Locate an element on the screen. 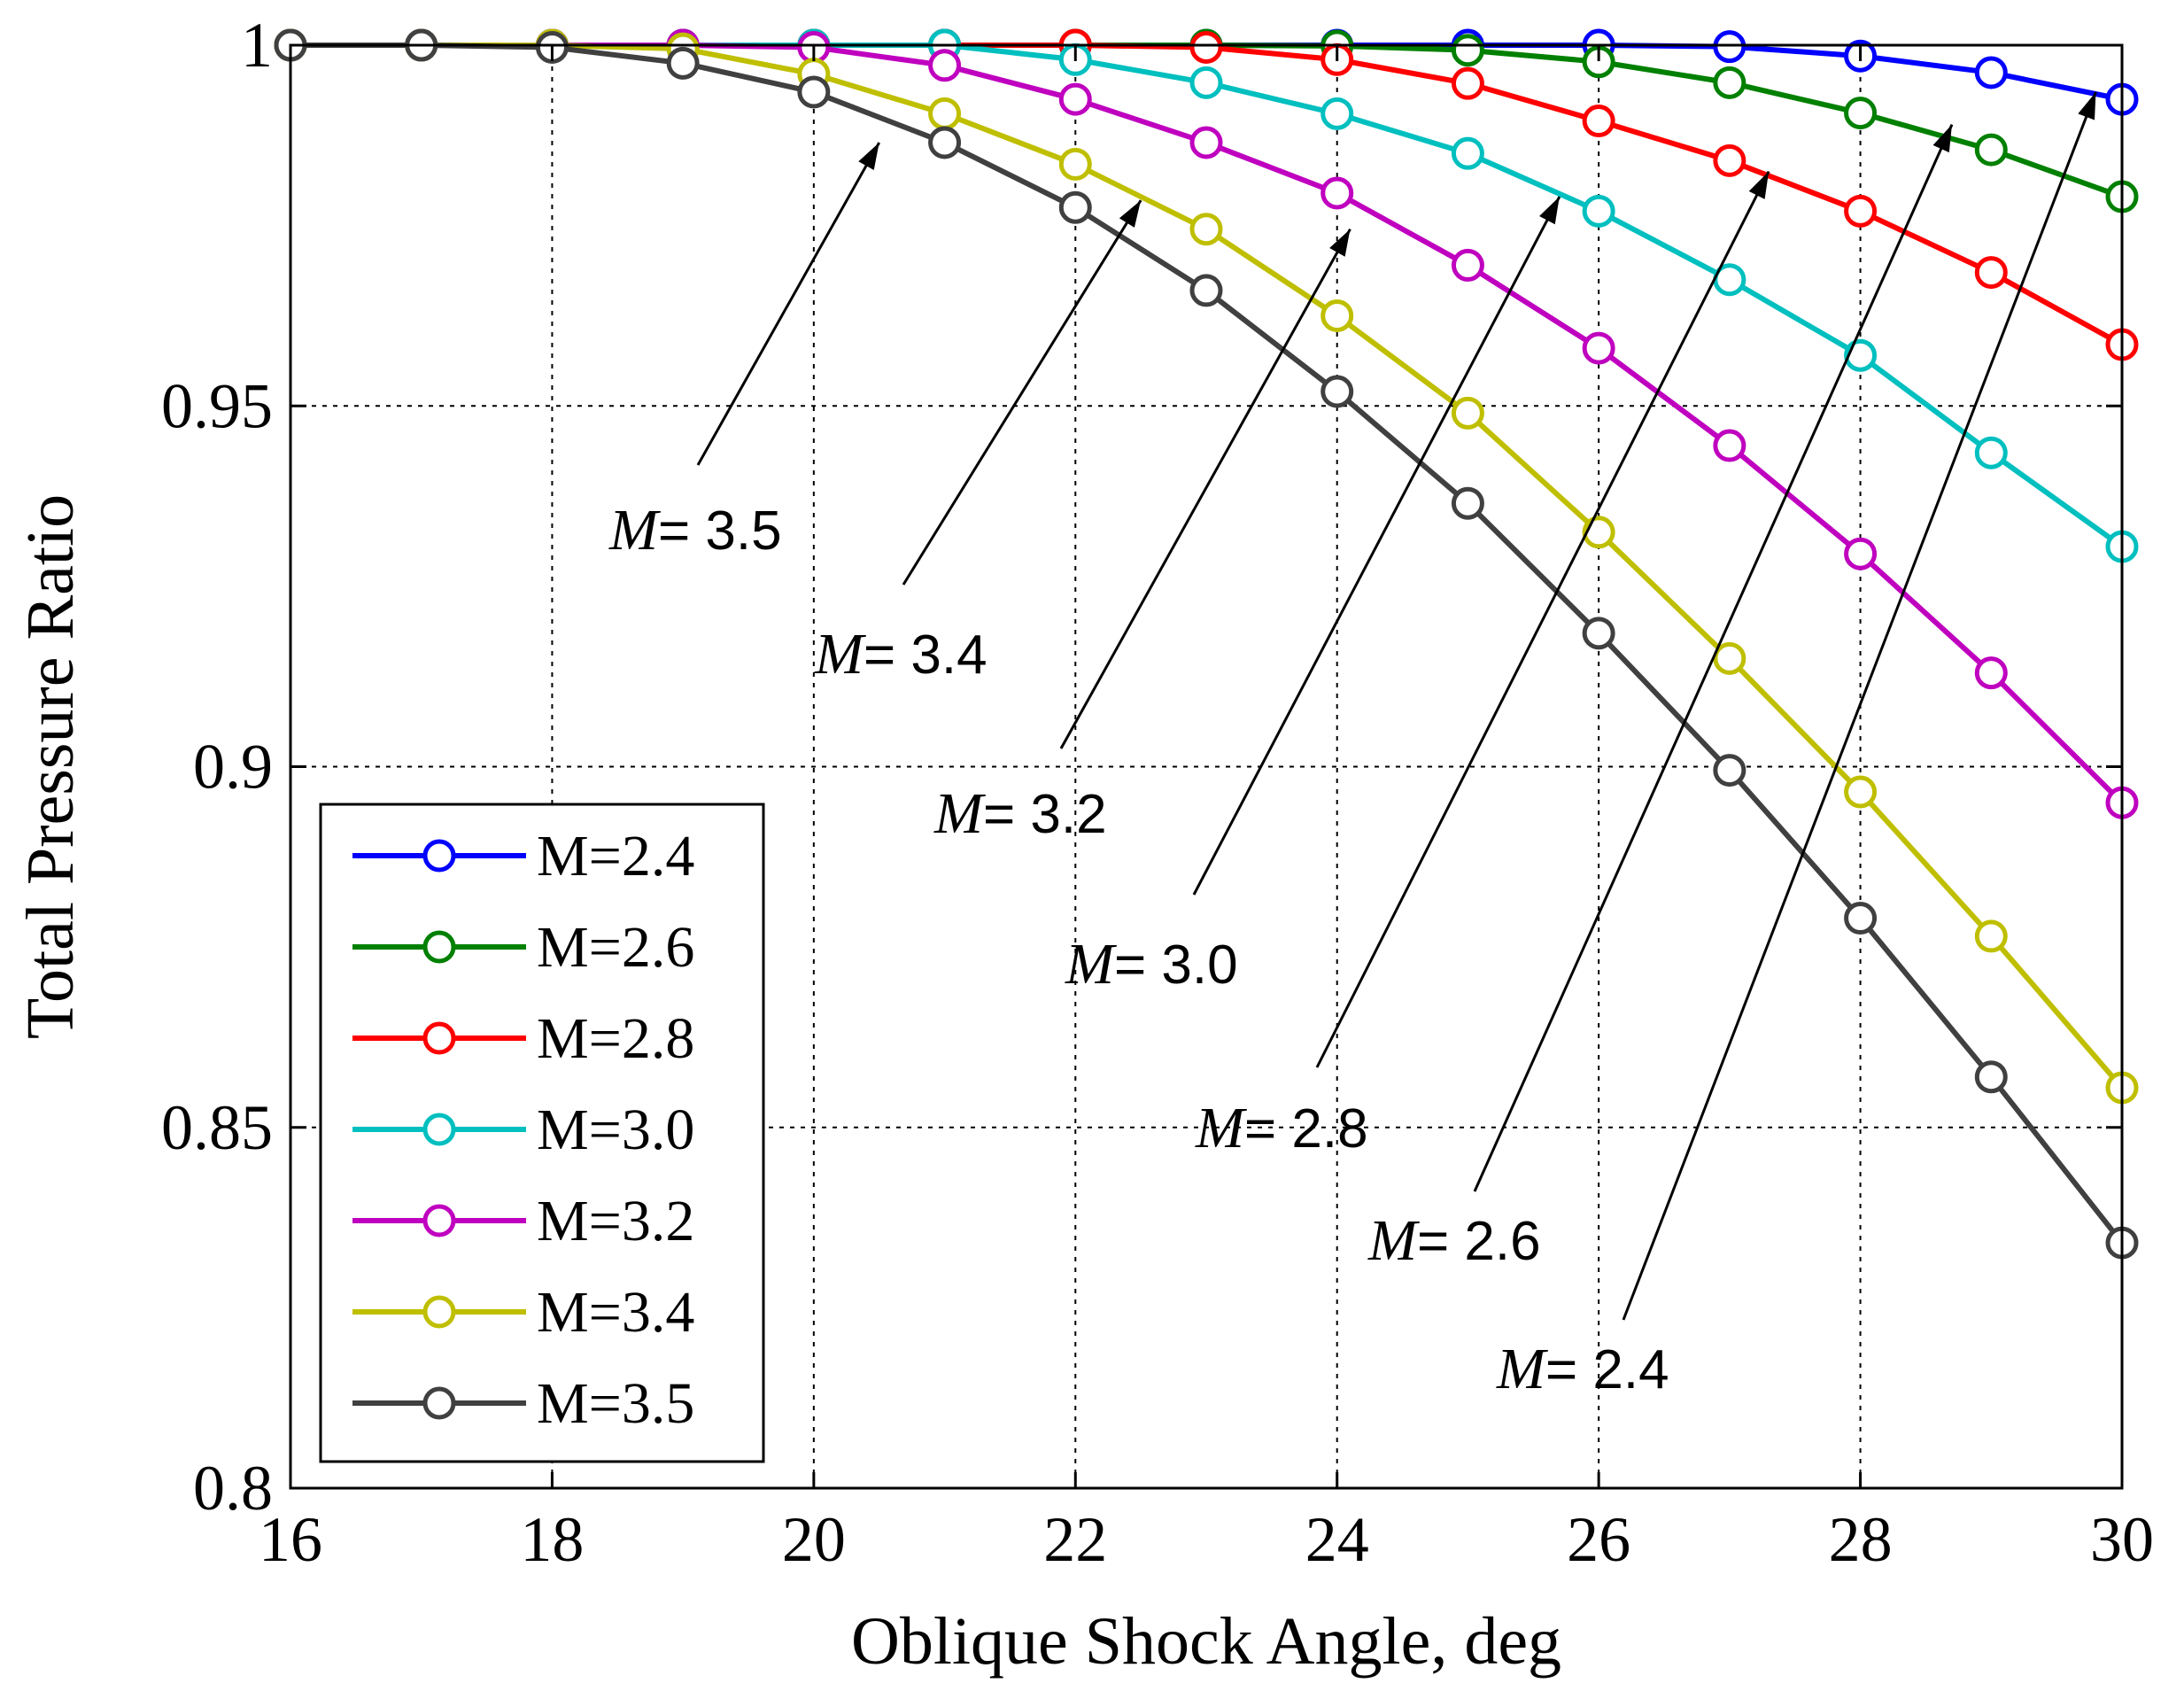  annotation-m-32: M= 3.2 is located at coordinates (1142, 537).